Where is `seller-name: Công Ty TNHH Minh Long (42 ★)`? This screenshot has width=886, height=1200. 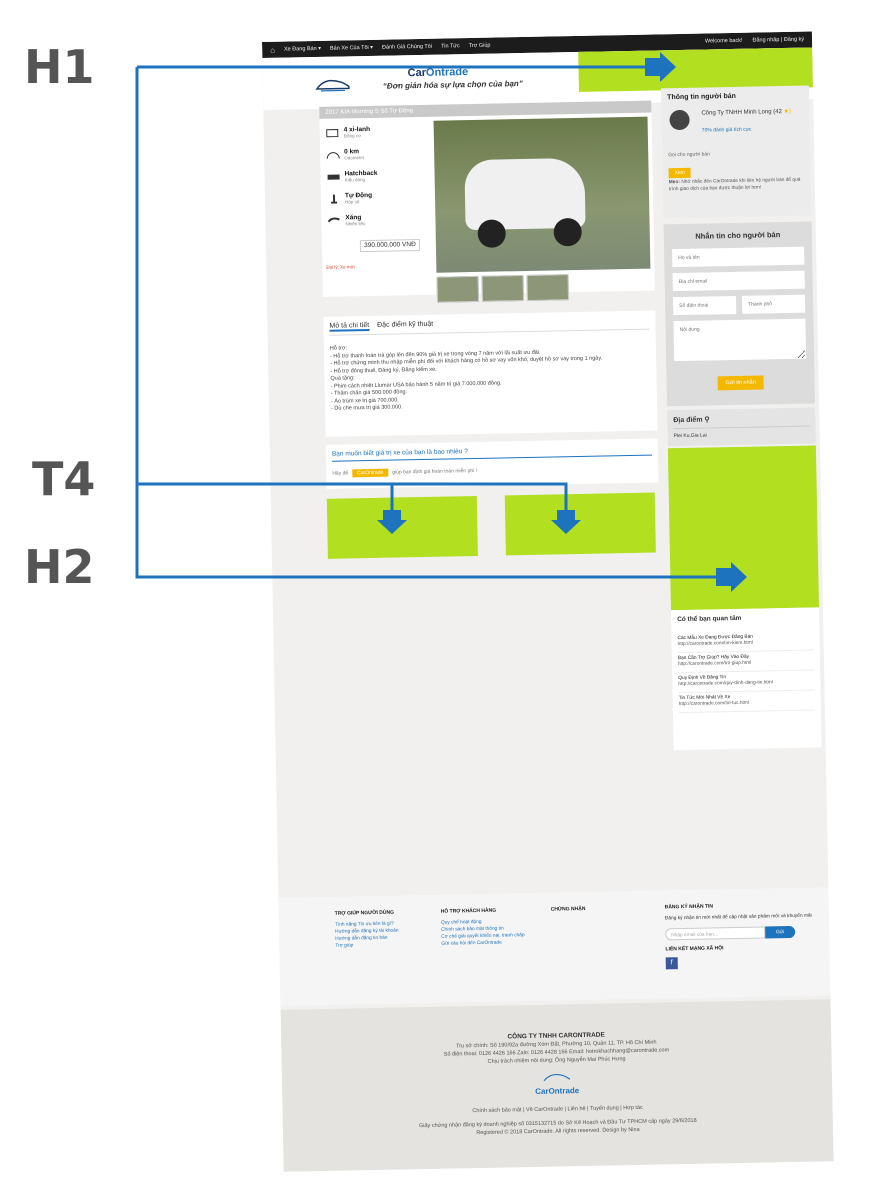 seller-name: Công Ty TNHH Minh Long (42 ★) is located at coordinates (746, 112).